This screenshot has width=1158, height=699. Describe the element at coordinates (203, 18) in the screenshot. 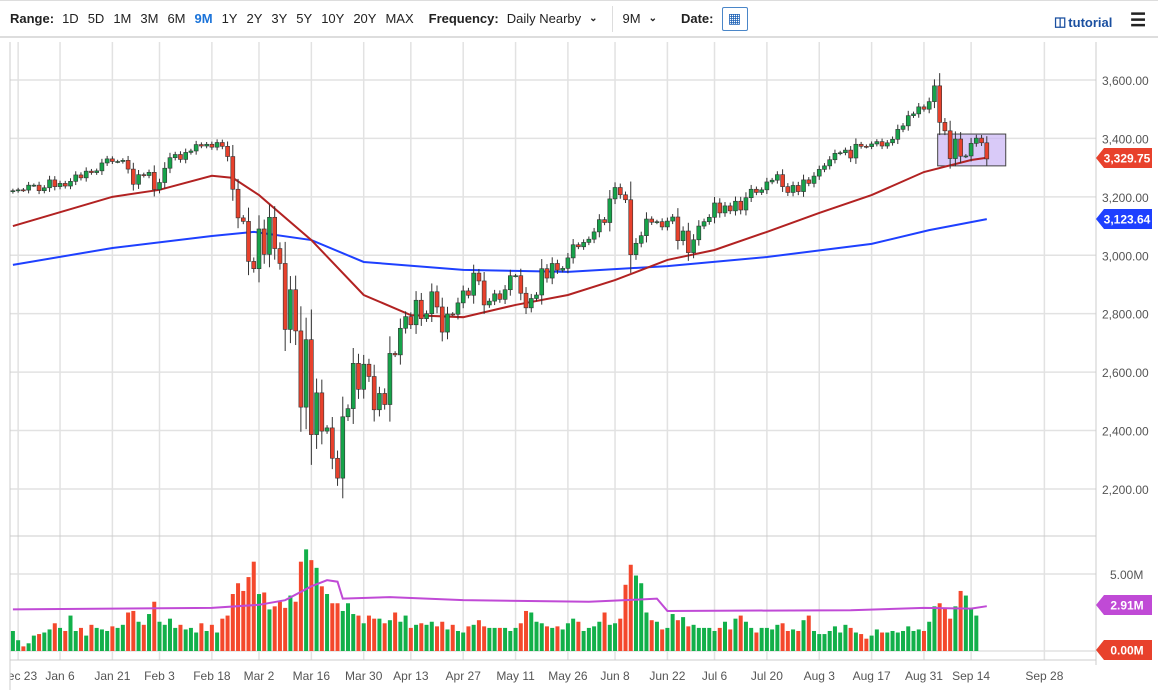

I see `range-option-9m: 9M` at that location.